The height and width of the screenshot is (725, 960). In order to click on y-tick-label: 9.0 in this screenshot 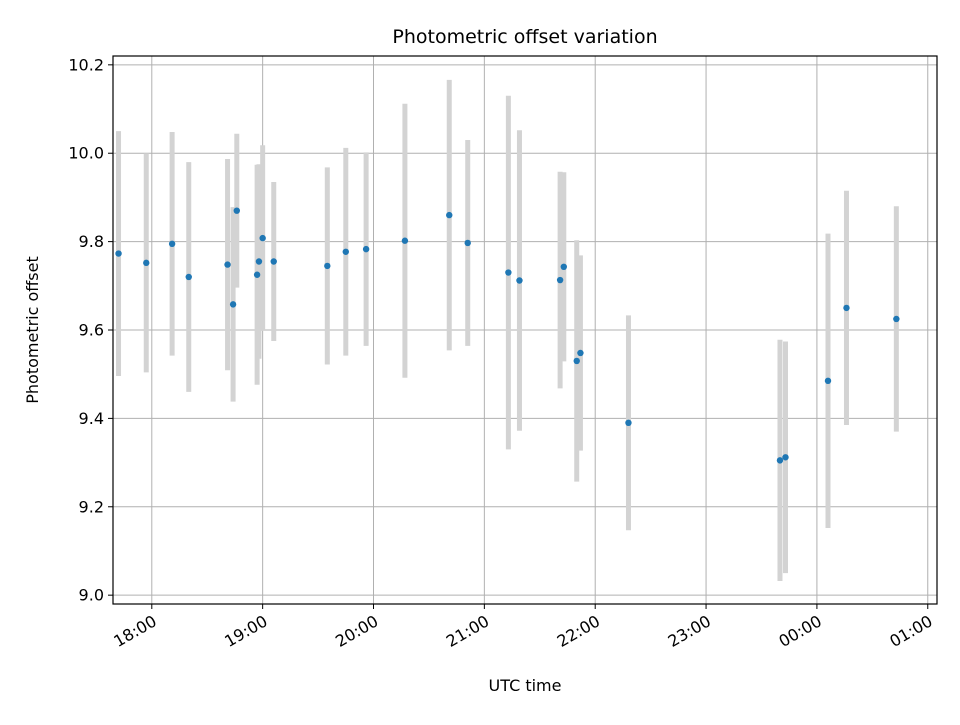, I will do `click(91, 595)`.